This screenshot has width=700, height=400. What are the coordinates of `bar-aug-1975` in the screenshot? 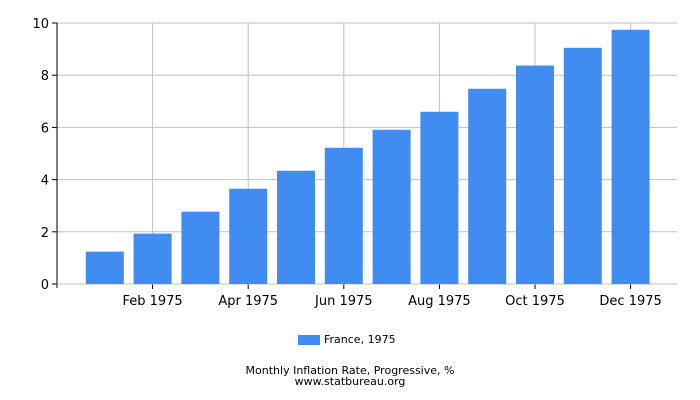 It's located at (439, 198).